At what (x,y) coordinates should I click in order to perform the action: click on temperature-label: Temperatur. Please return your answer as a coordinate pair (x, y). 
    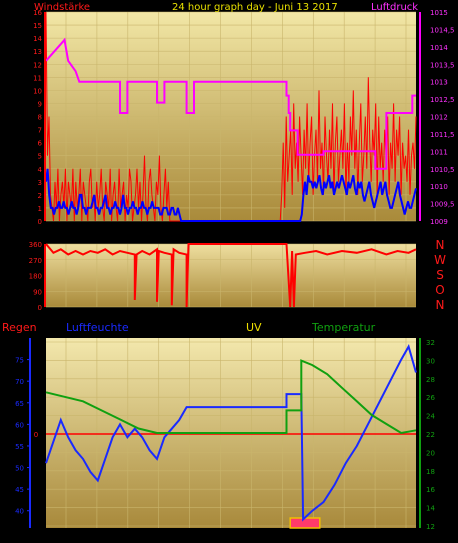
    Looking at the image, I should click on (343, 327).